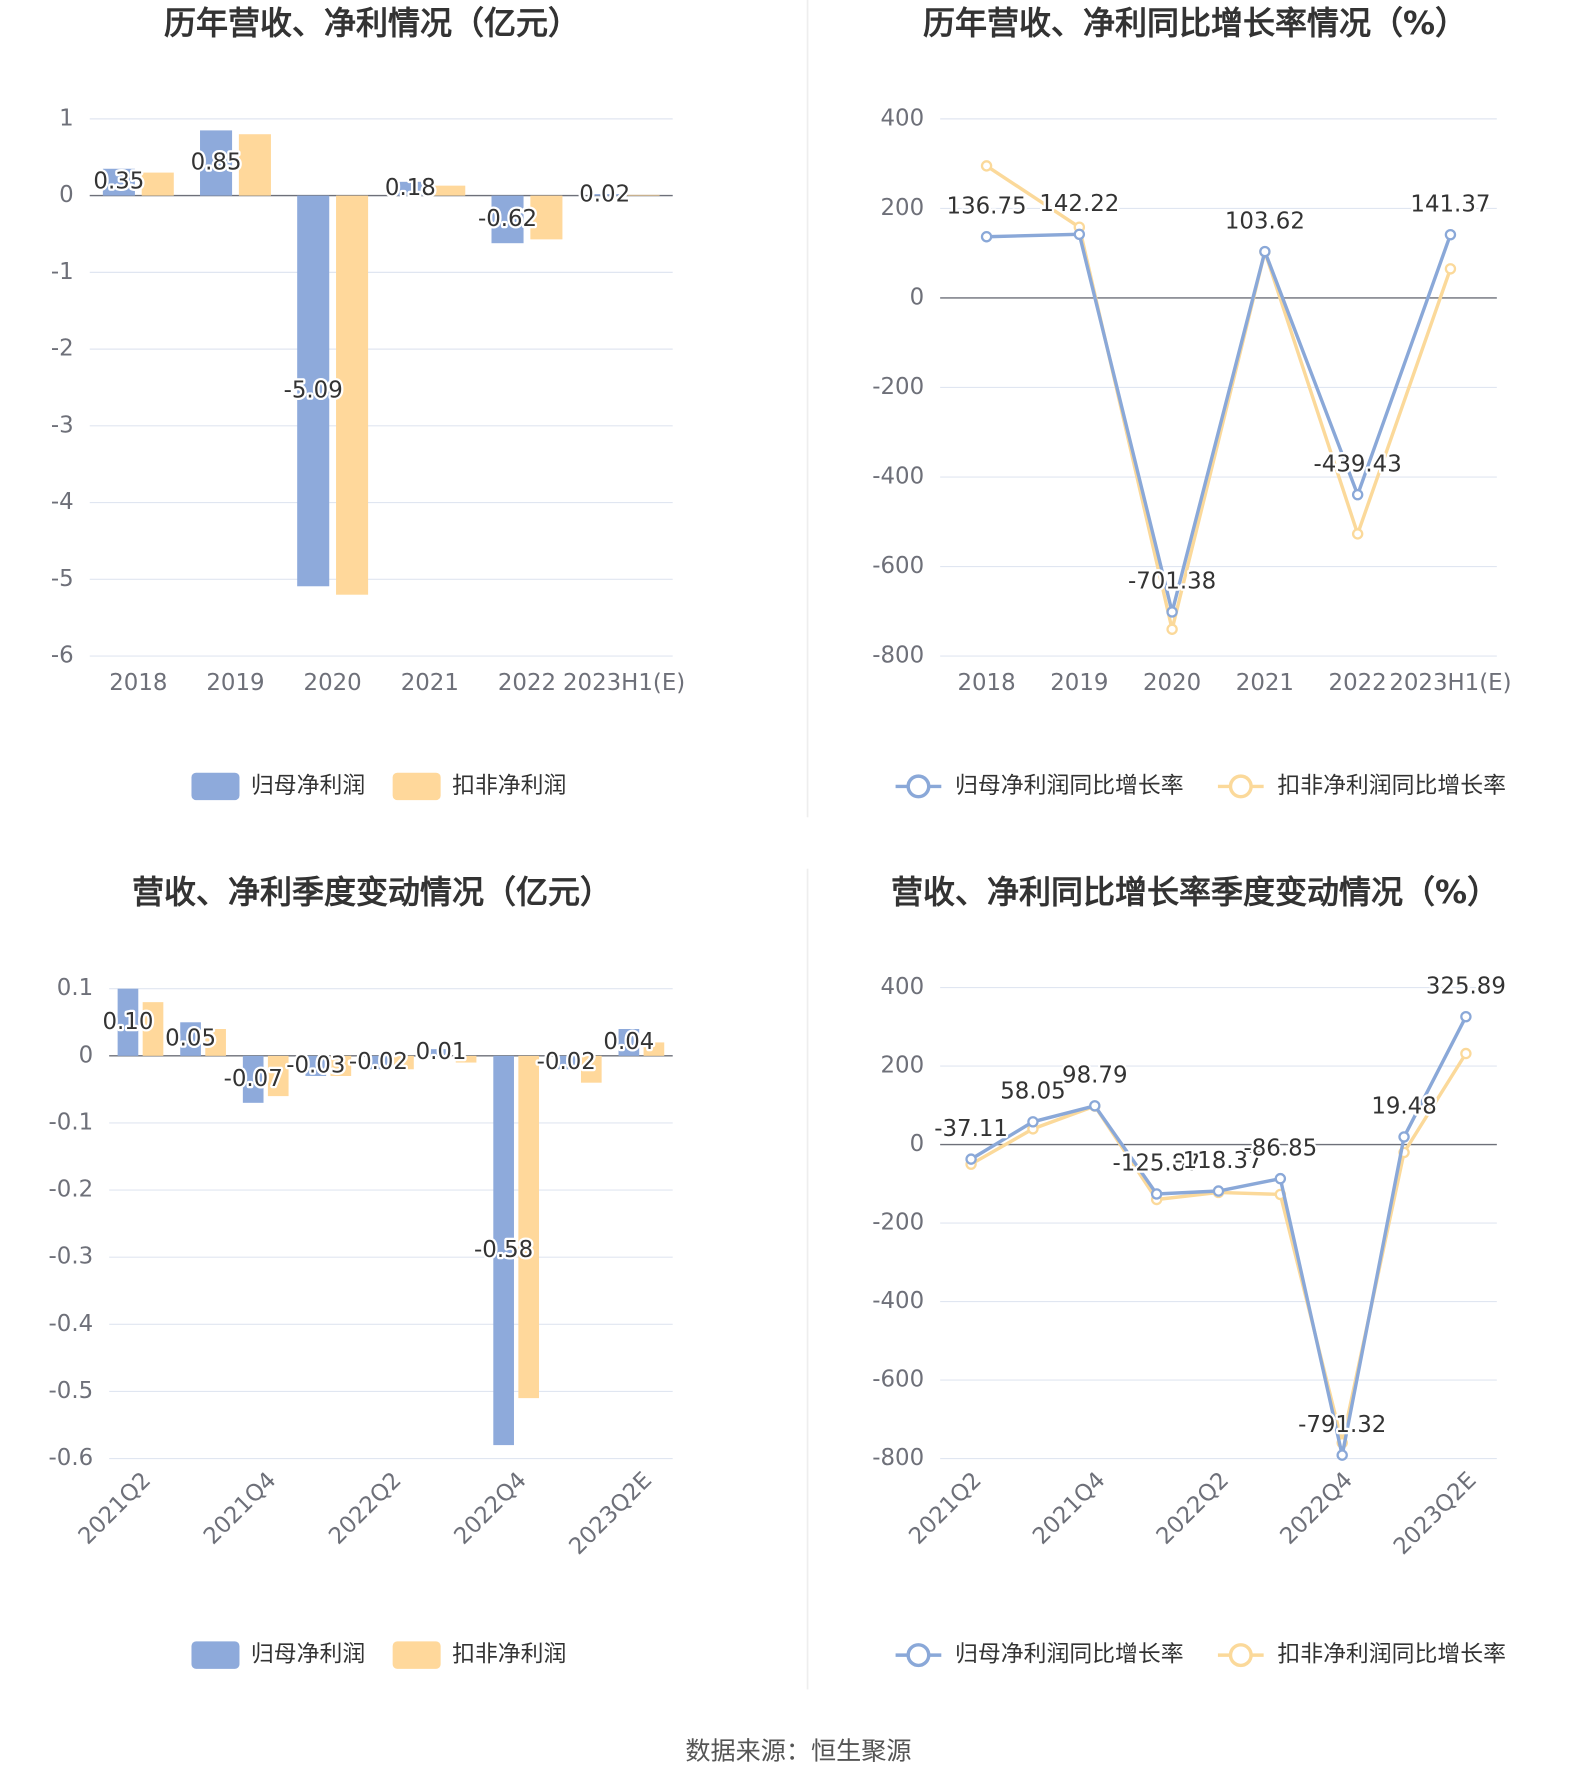 This screenshot has width=1590, height=1782. What do you see at coordinates (1280, 1148) in the screenshot?
I see `value-label: -86.85` at bounding box center [1280, 1148].